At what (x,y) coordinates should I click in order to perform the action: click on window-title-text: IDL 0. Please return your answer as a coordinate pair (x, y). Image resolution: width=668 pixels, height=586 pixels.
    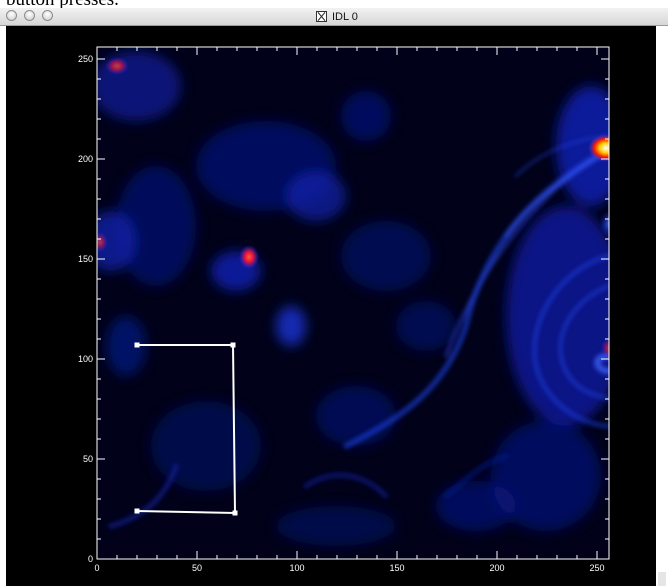
    Looking at the image, I should click on (345, 16).